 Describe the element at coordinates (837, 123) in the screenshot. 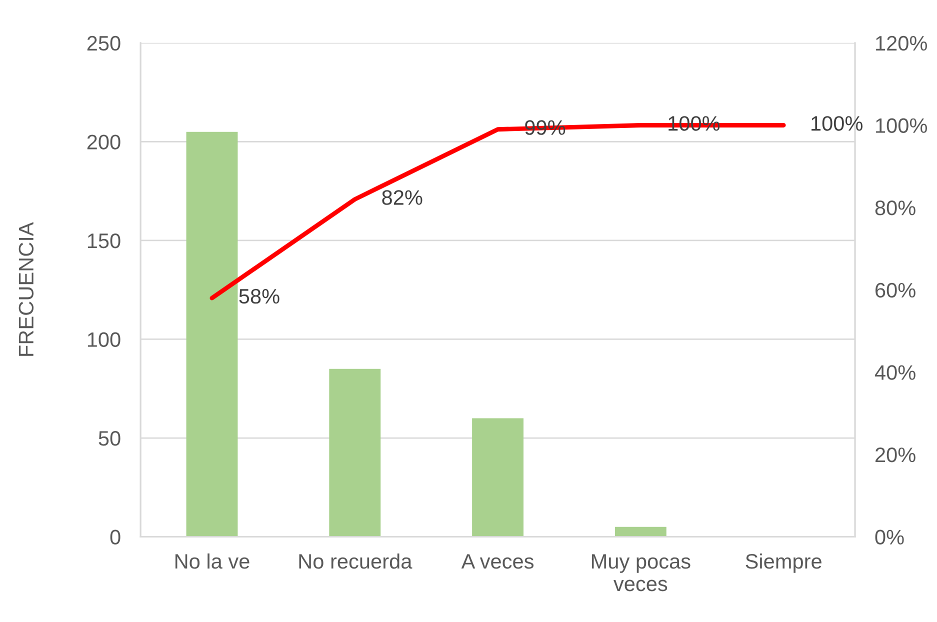

I see `data-label: 100%` at that location.